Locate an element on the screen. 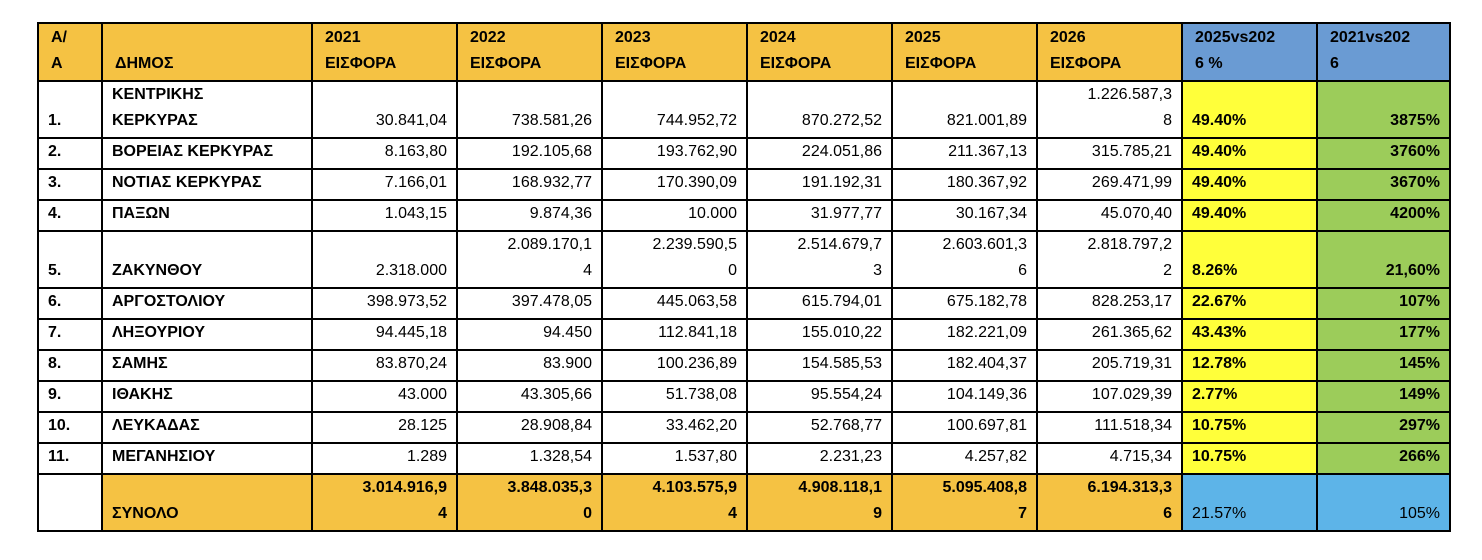 The width and height of the screenshot is (1482, 560). contribution-y2021: 1.289 is located at coordinates (384, 458).